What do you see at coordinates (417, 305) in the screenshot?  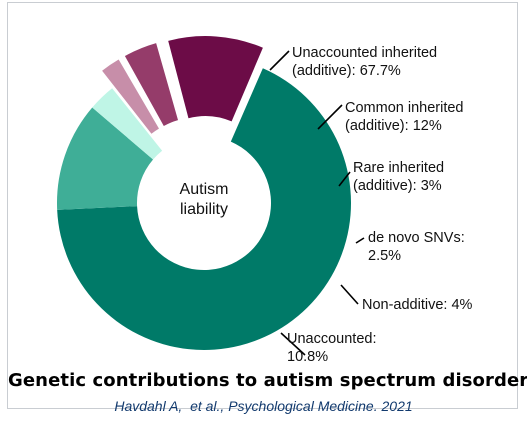 I see `slice-label-non-additive-line-1: Non-additive: 4%` at bounding box center [417, 305].